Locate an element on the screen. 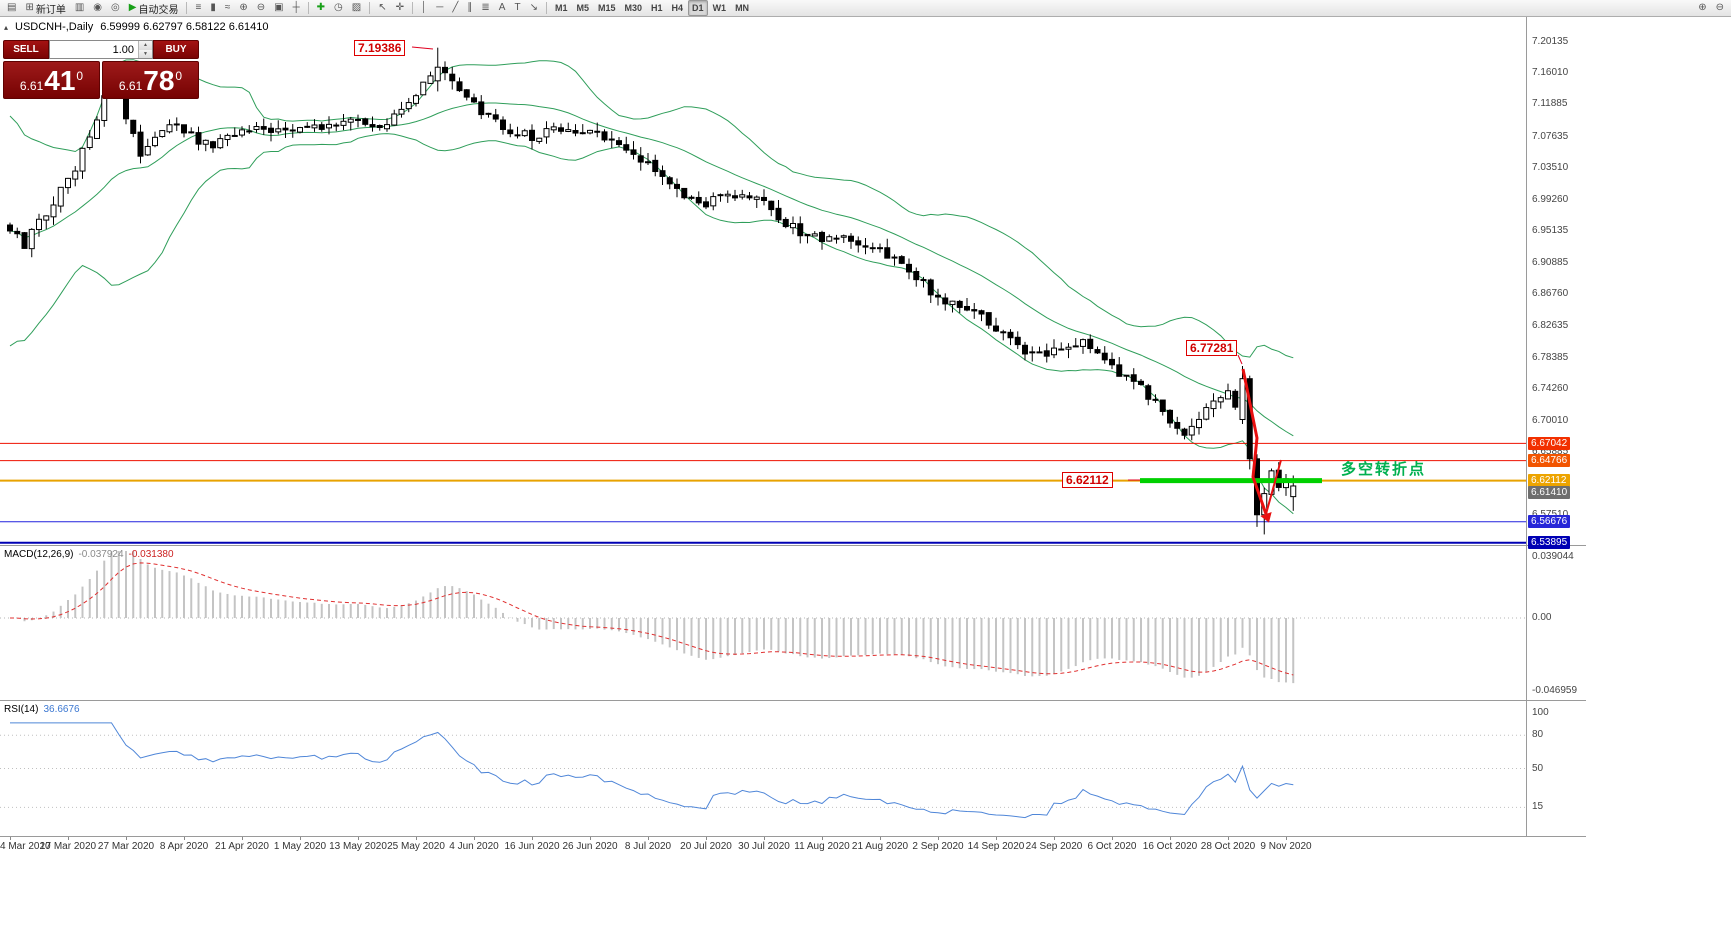  macd-pane-splitter is located at coordinates (793, 545).